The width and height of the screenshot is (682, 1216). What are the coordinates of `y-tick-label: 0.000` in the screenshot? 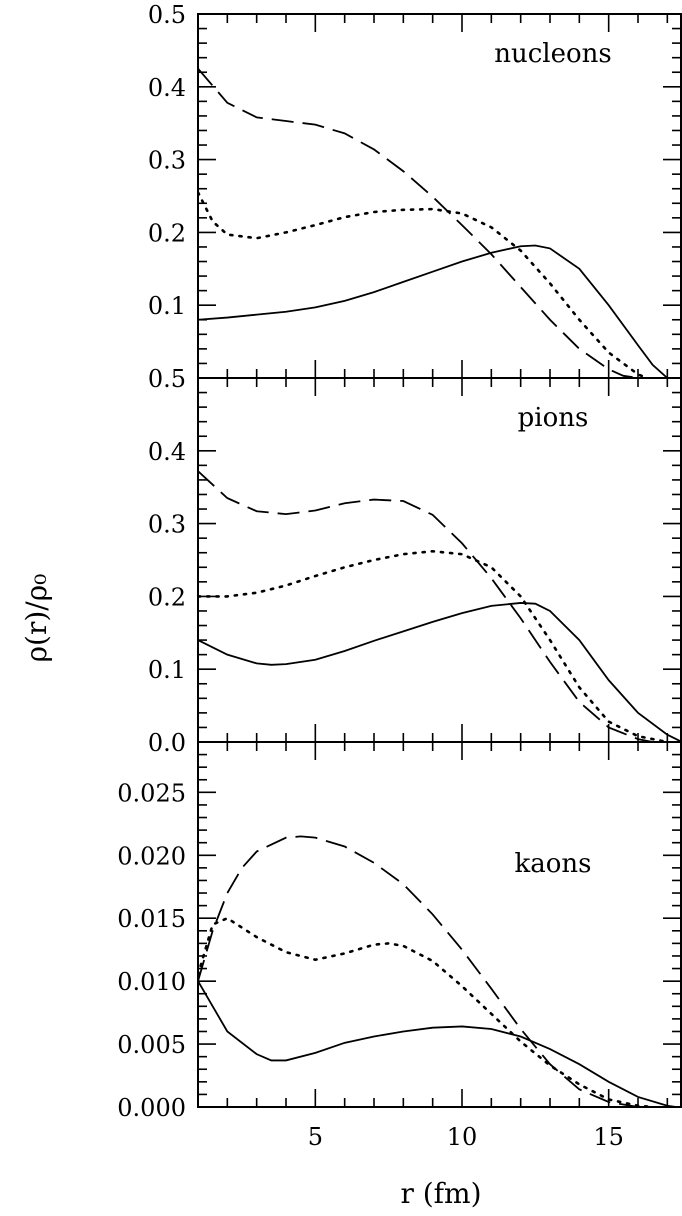 It's located at (151, 1108).